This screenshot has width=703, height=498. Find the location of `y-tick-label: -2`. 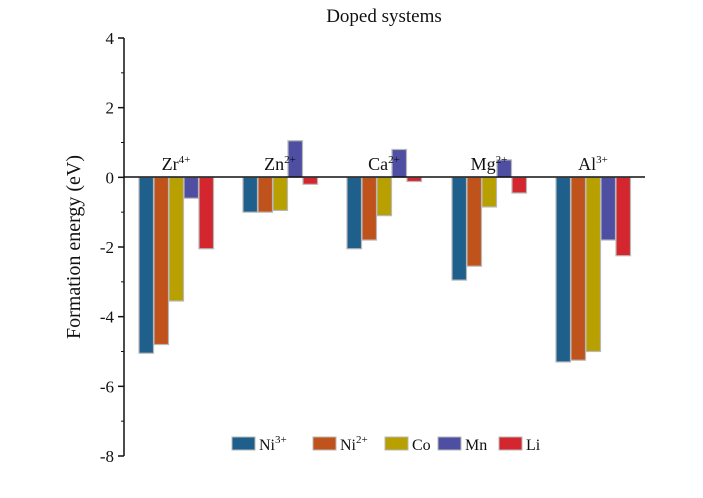

y-tick-label: -2 is located at coordinates (107, 247).